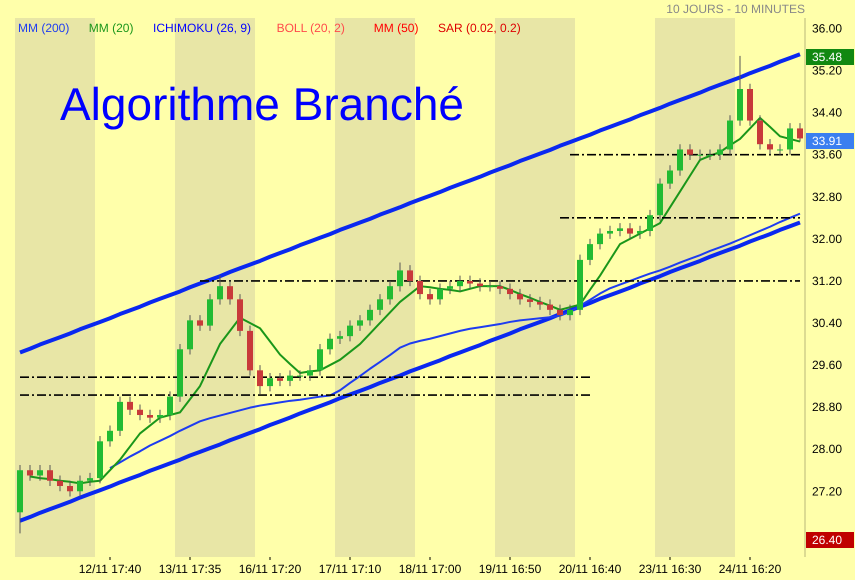 This screenshot has width=855, height=580. What do you see at coordinates (735, 9) in the screenshot?
I see `chart-subtitle: 10 JOURS - 10 MINUTES` at bounding box center [735, 9].